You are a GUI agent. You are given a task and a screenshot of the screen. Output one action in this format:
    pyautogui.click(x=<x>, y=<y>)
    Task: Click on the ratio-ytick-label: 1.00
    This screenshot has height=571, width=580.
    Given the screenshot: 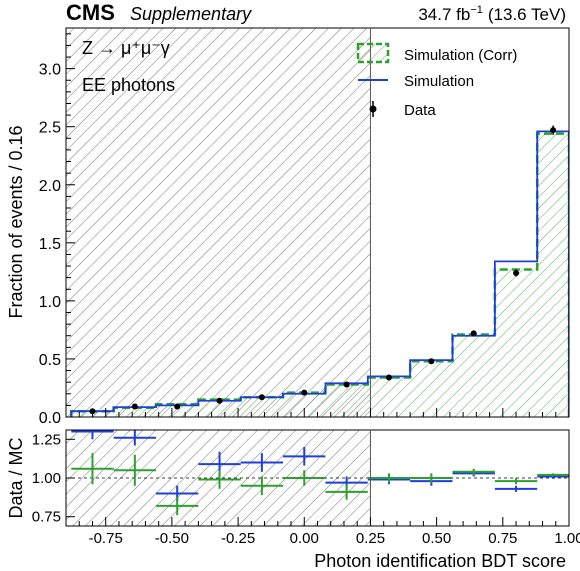 What is the action you would take?
    pyautogui.click(x=46, y=478)
    